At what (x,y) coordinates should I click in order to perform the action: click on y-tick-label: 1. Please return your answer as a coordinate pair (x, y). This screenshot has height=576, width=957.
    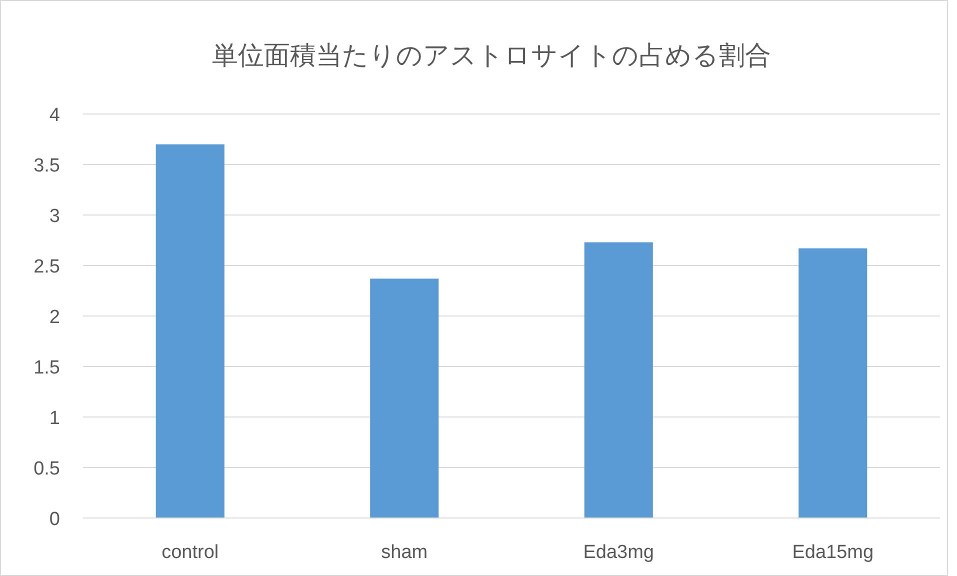
    Looking at the image, I should click on (54, 418).